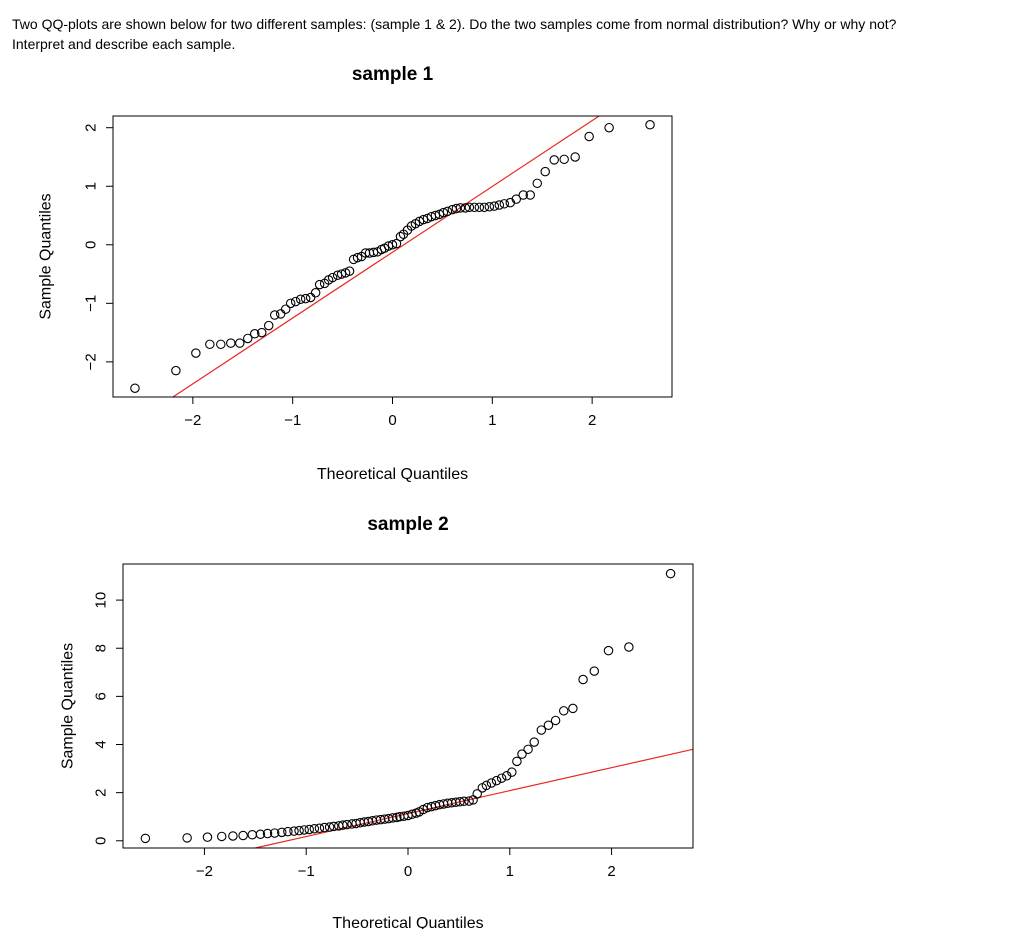 The height and width of the screenshot is (929, 1024). I want to click on y-tick-label: −2, so click(91, 361).